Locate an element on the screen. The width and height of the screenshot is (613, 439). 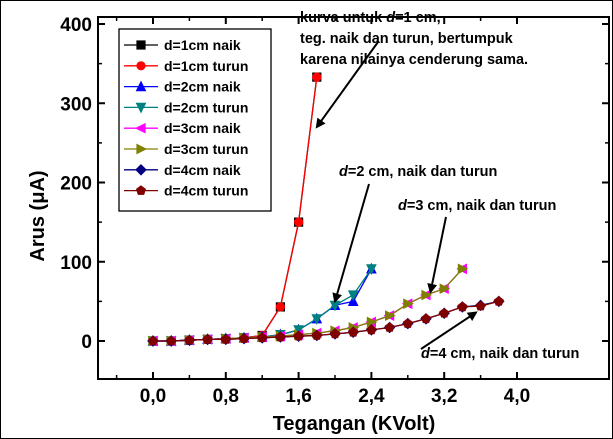
annotation-4: d=4 cm, naik dan turun is located at coordinates (499, 336).